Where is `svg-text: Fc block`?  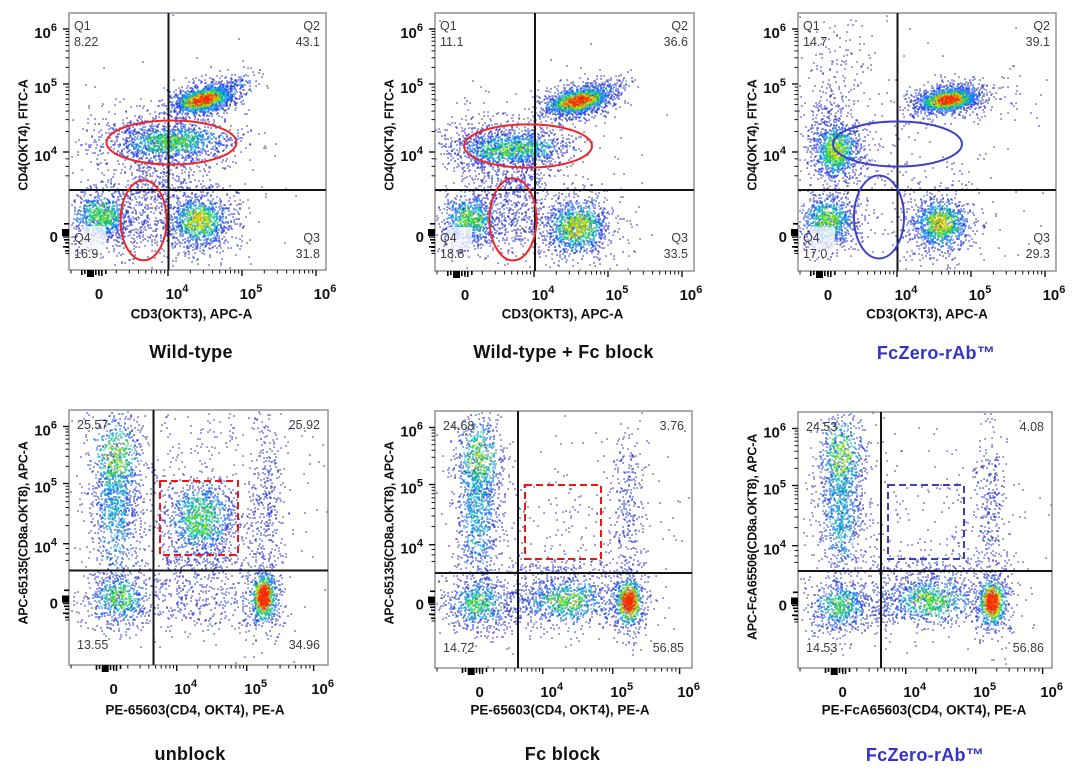
svg-text: Fc block is located at coordinates (563, 754).